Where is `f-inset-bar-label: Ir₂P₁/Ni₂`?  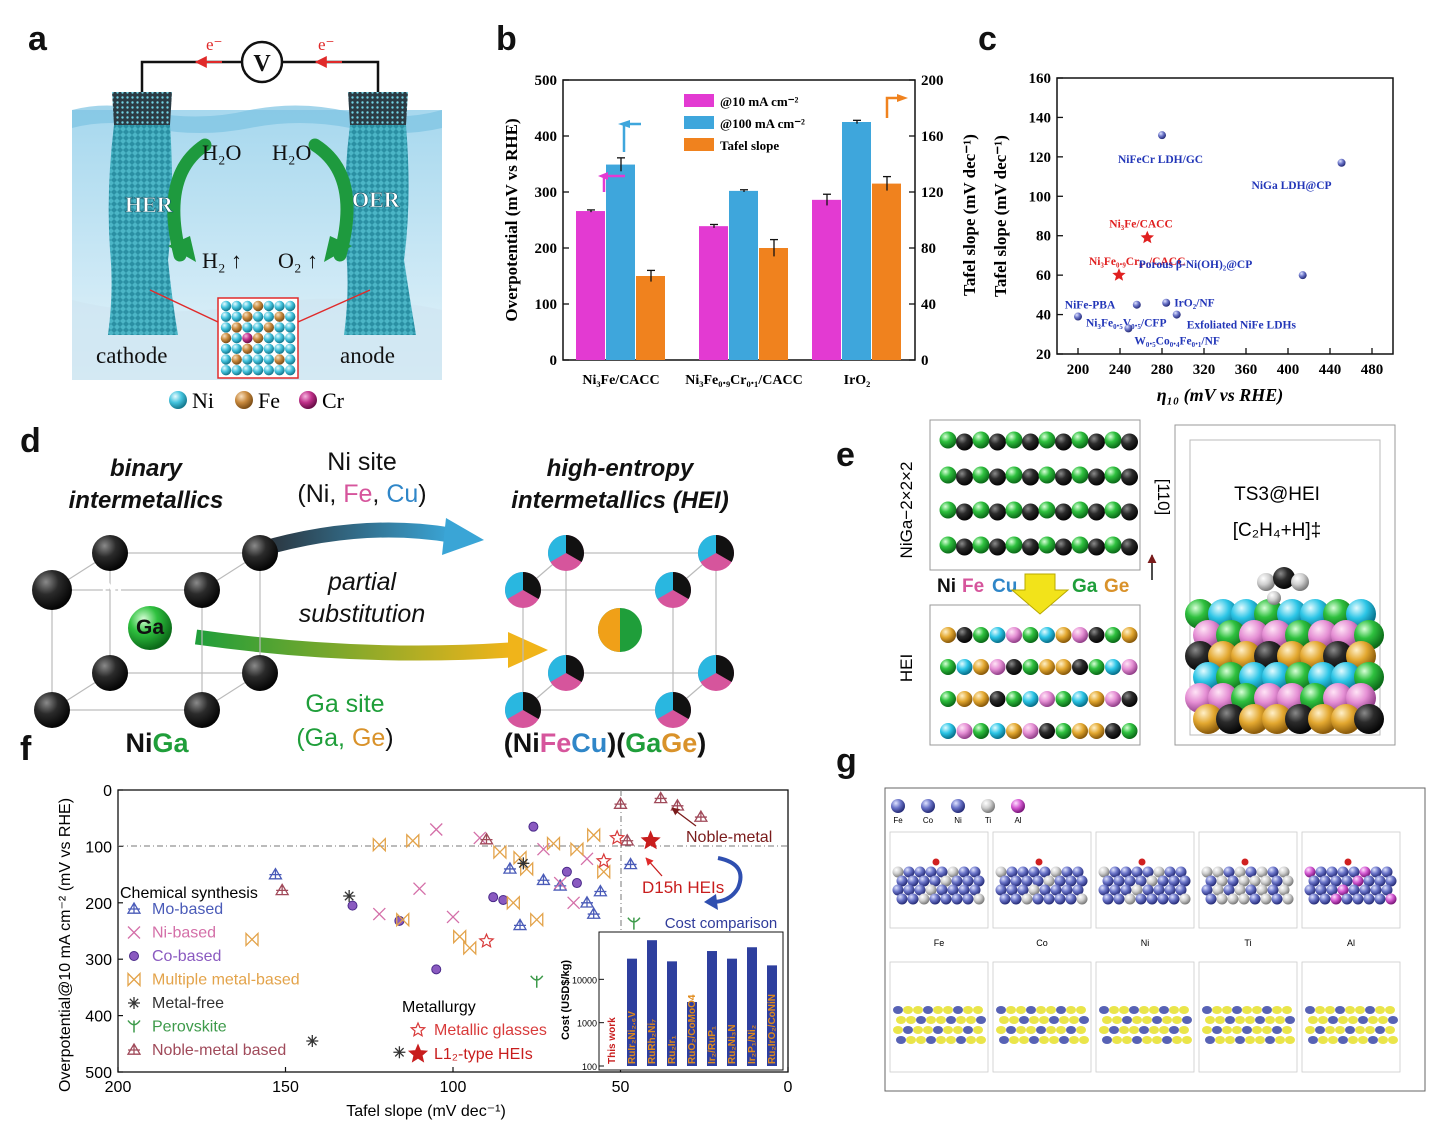
f-inset-bar-label: Ir₂P₁/Ni₂ is located at coordinates (752, 1044).